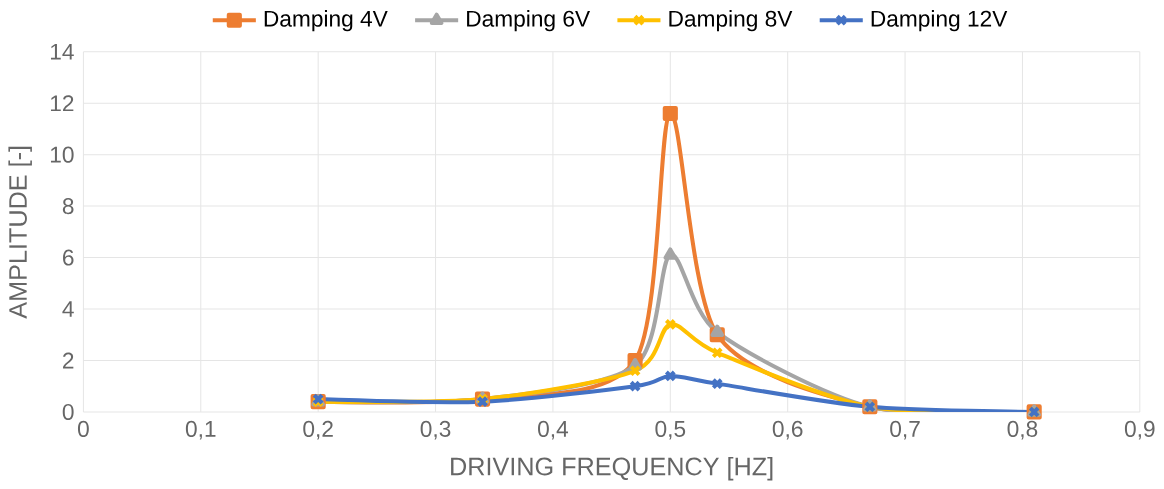  Describe the element at coordinates (68, 257) in the screenshot. I see `y-tick-label: 6` at that location.